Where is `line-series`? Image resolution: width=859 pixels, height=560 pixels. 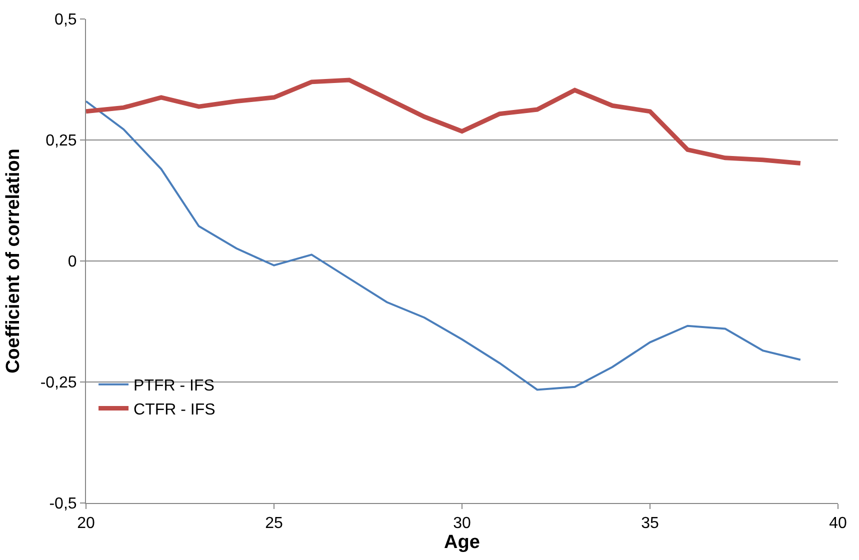
line-series is located at coordinates (444, 122).